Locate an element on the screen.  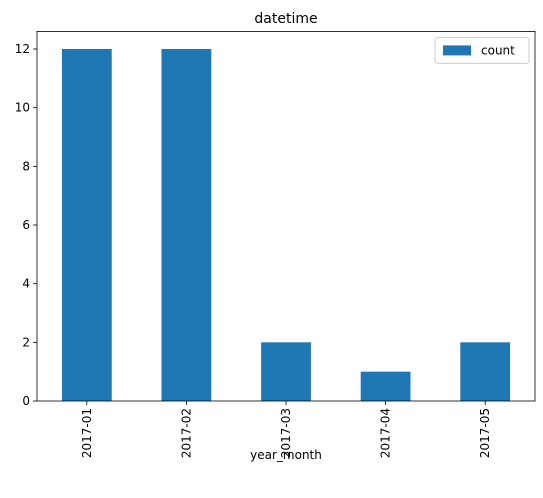
x-tick-label: 2017-05 is located at coordinates (485, 433).